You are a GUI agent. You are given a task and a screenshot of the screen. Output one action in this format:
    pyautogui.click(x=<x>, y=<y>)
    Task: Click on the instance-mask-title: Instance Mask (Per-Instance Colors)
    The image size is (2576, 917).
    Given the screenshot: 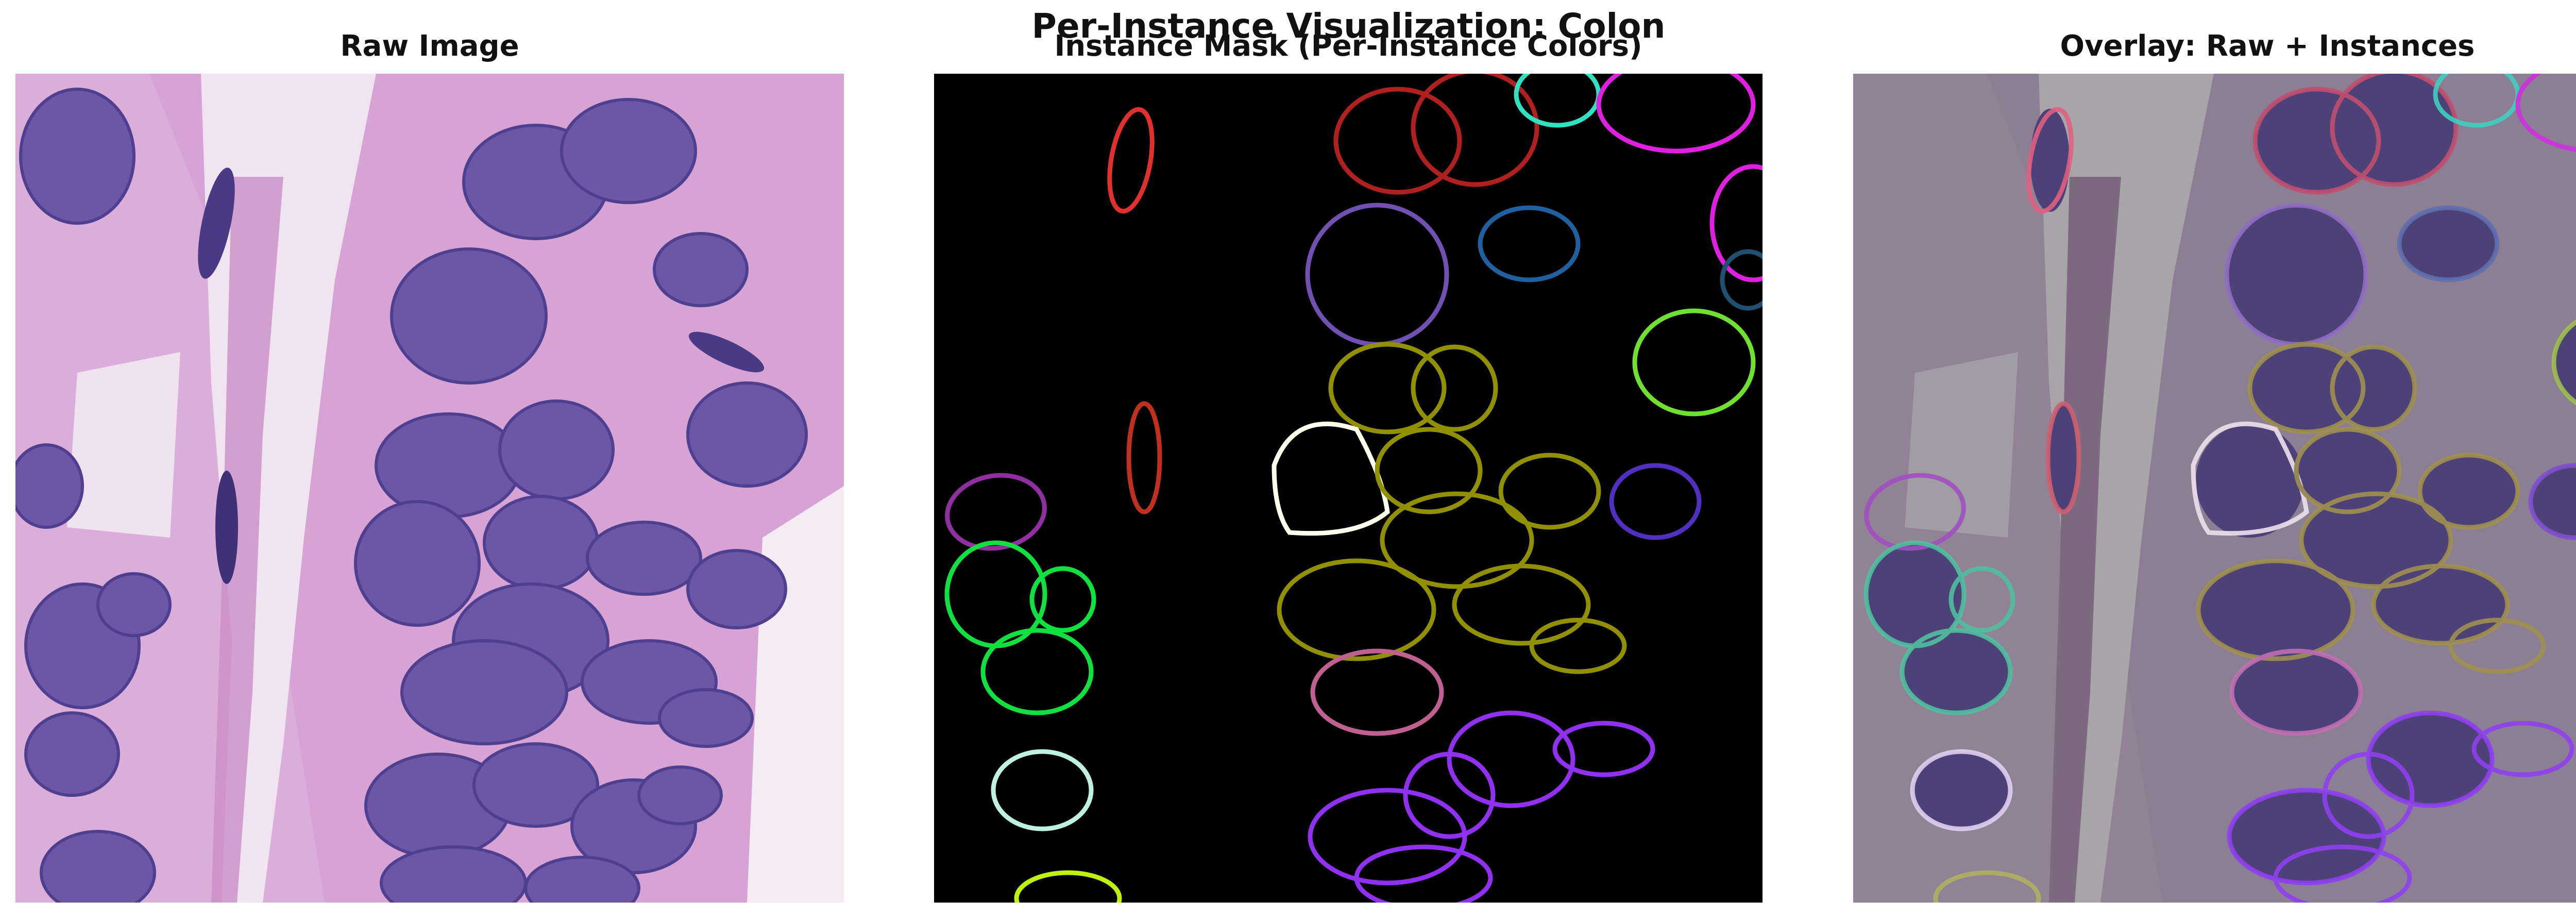 What is the action you would take?
    pyautogui.click(x=1348, y=46)
    